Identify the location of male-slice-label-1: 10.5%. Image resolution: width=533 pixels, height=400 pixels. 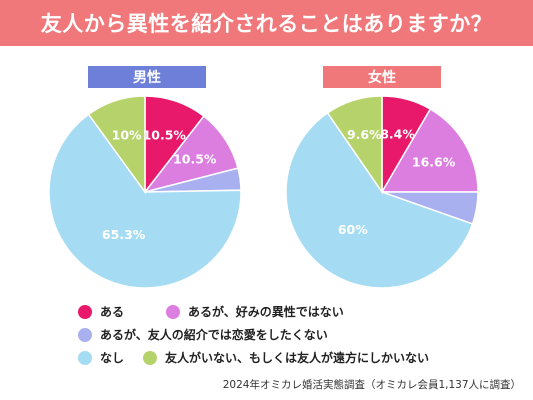
(195, 158).